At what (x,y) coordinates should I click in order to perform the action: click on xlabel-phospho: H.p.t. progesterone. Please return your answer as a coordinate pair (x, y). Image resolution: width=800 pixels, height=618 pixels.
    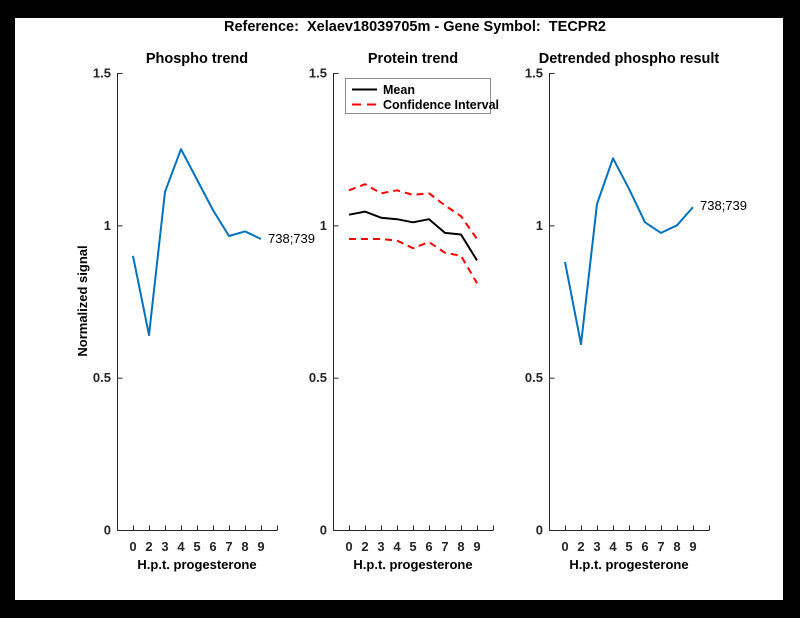
    Looking at the image, I should click on (196, 564).